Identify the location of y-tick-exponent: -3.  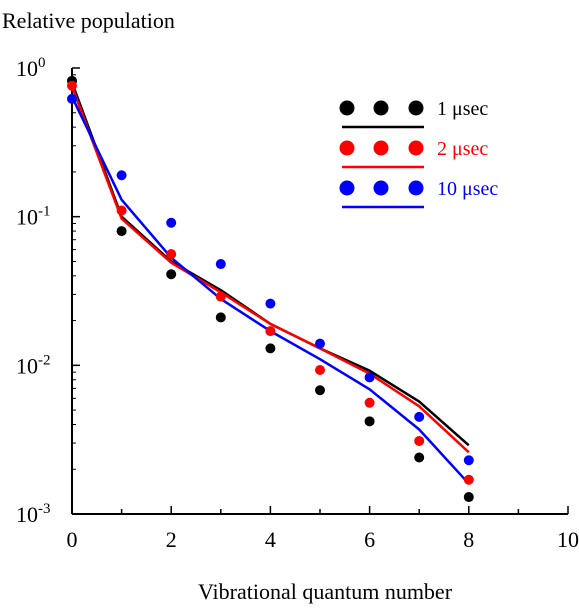
(44, 509).